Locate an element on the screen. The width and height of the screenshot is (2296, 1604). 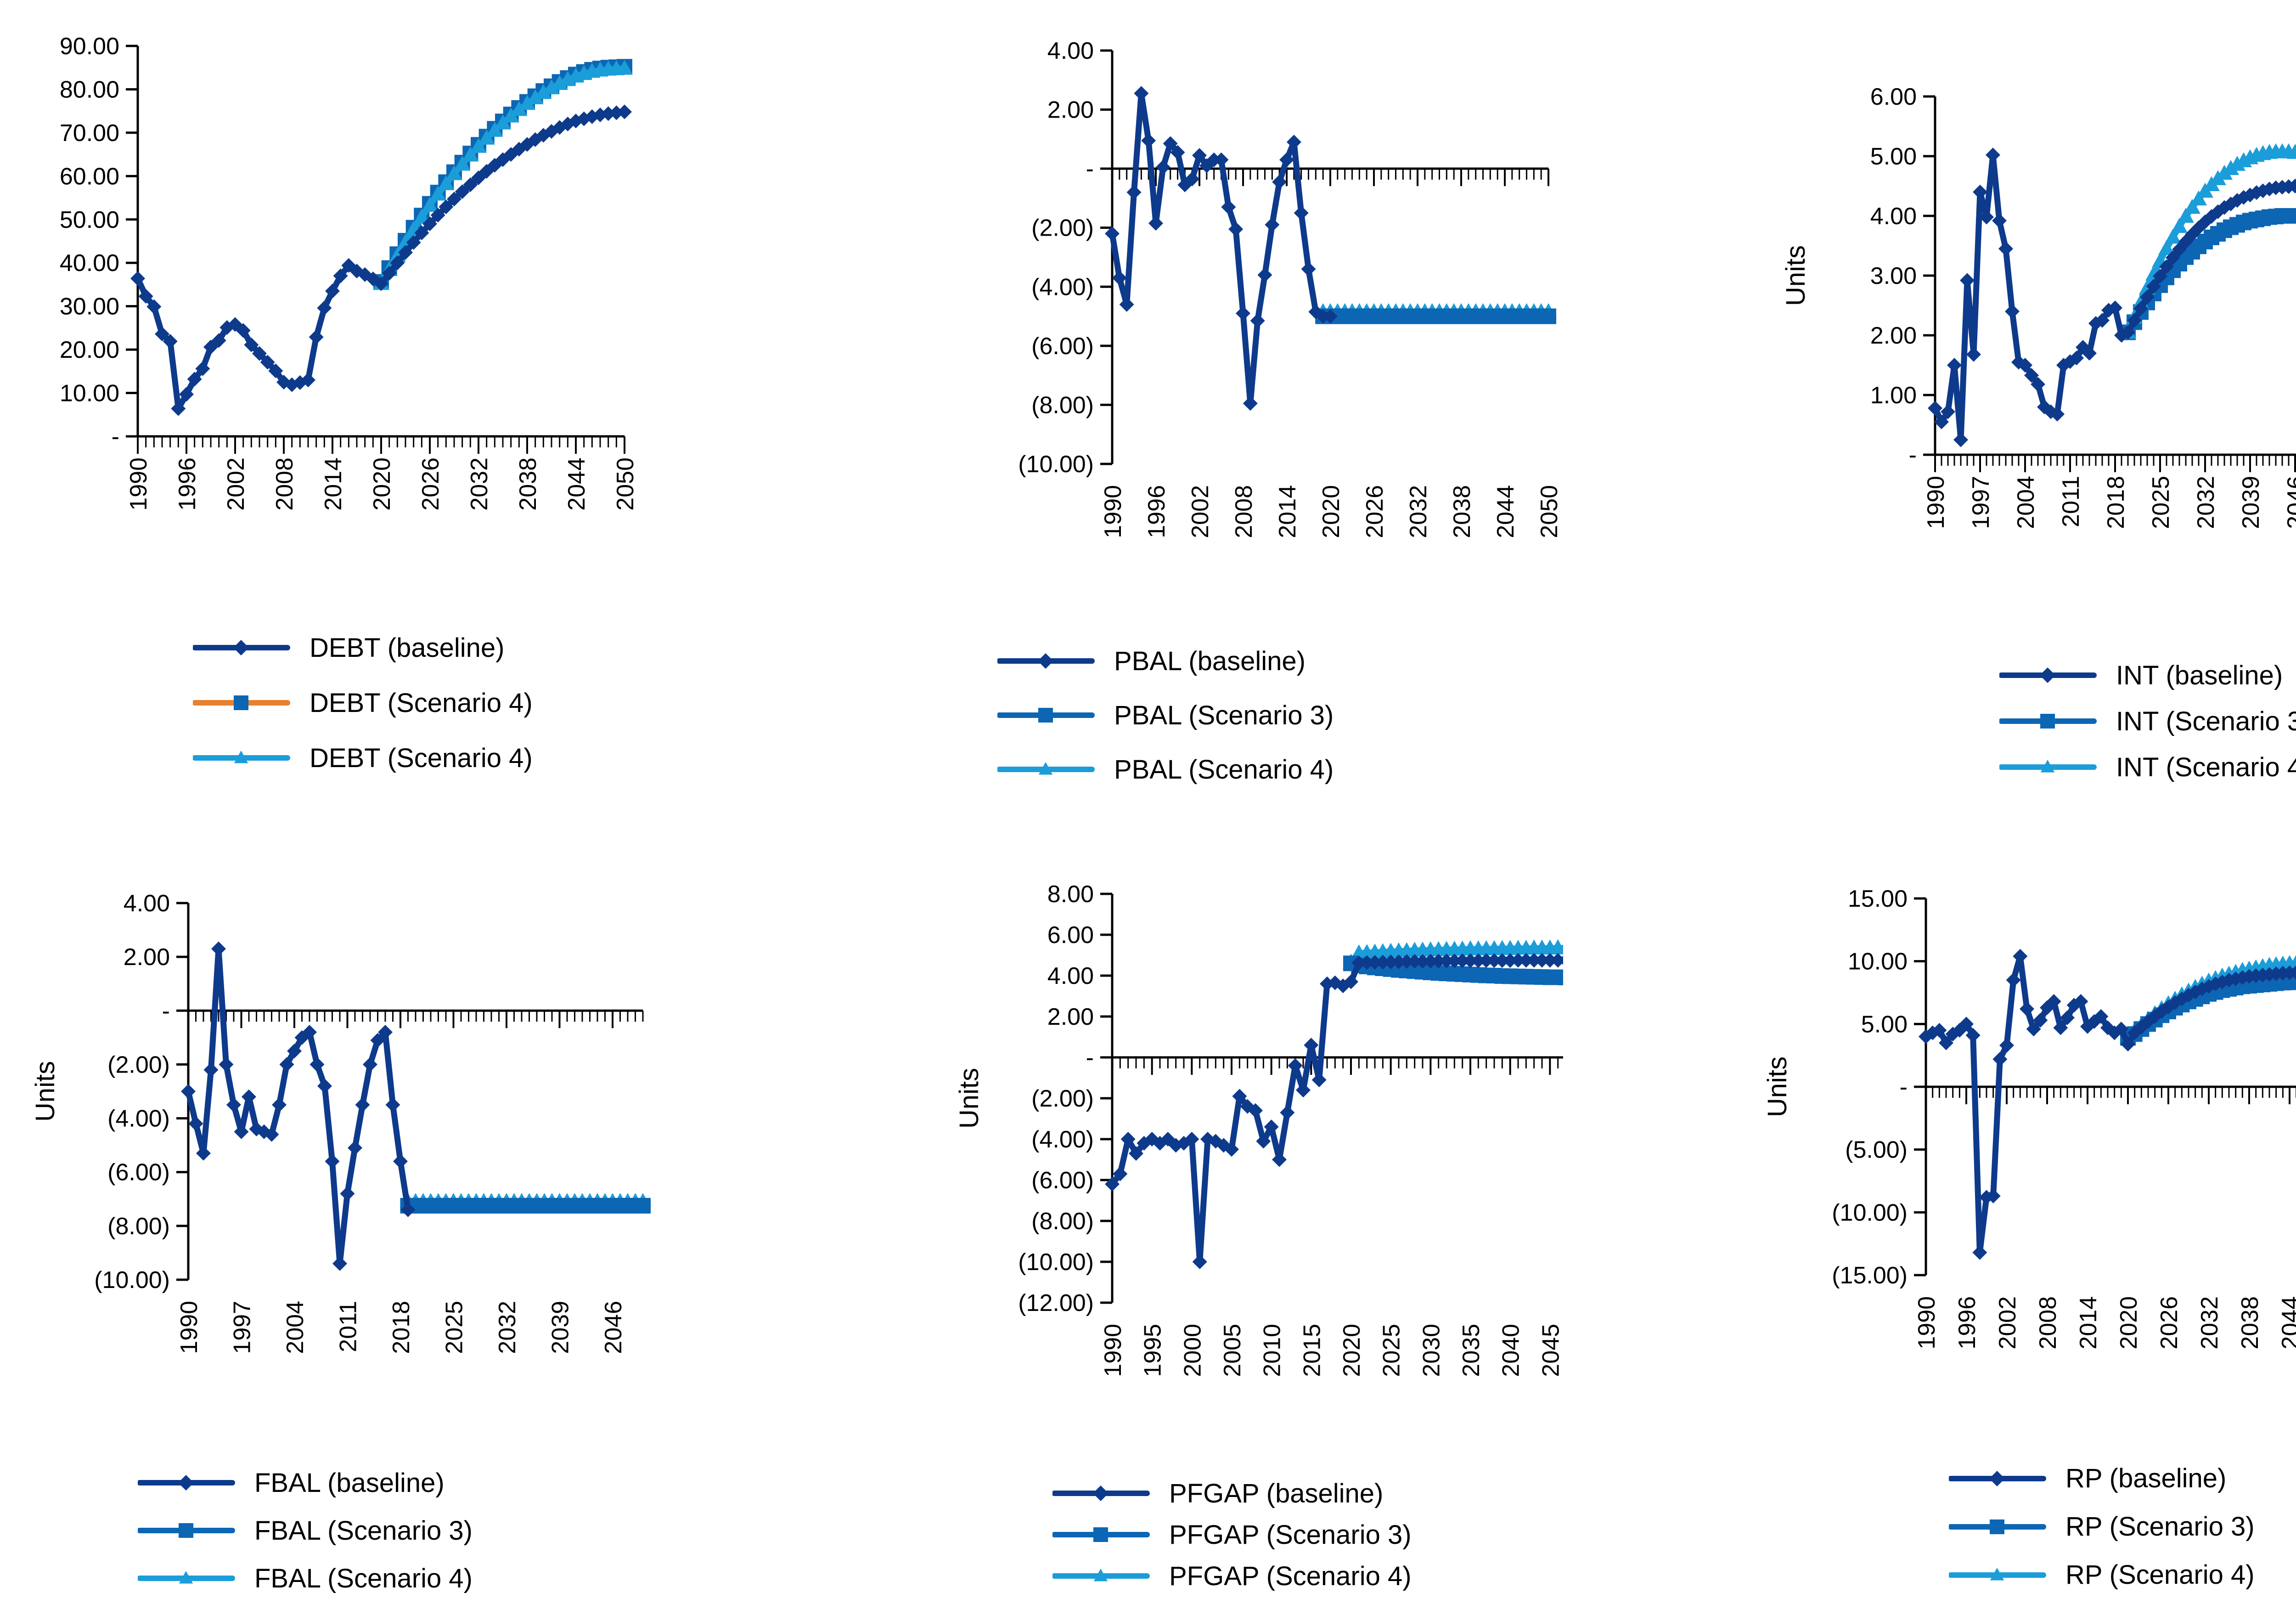
x-tick-label: 2045 is located at coordinates (1550, 1350).